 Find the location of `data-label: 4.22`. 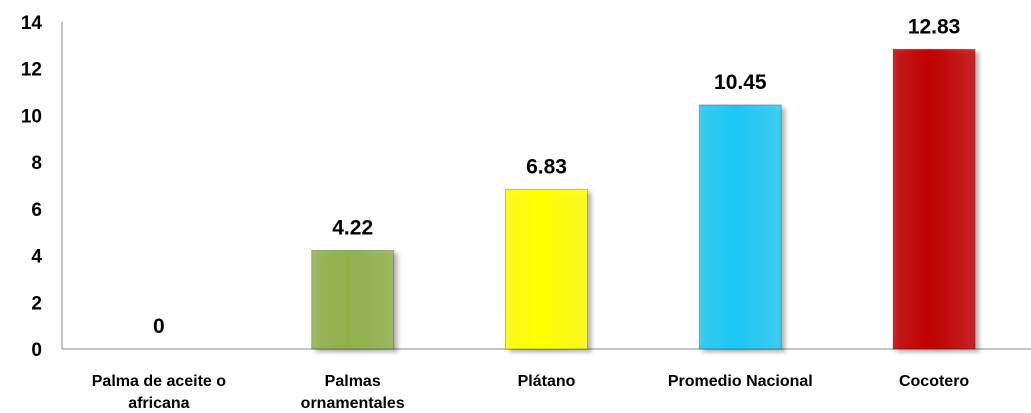

data-label: 4.22 is located at coordinates (352, 227).